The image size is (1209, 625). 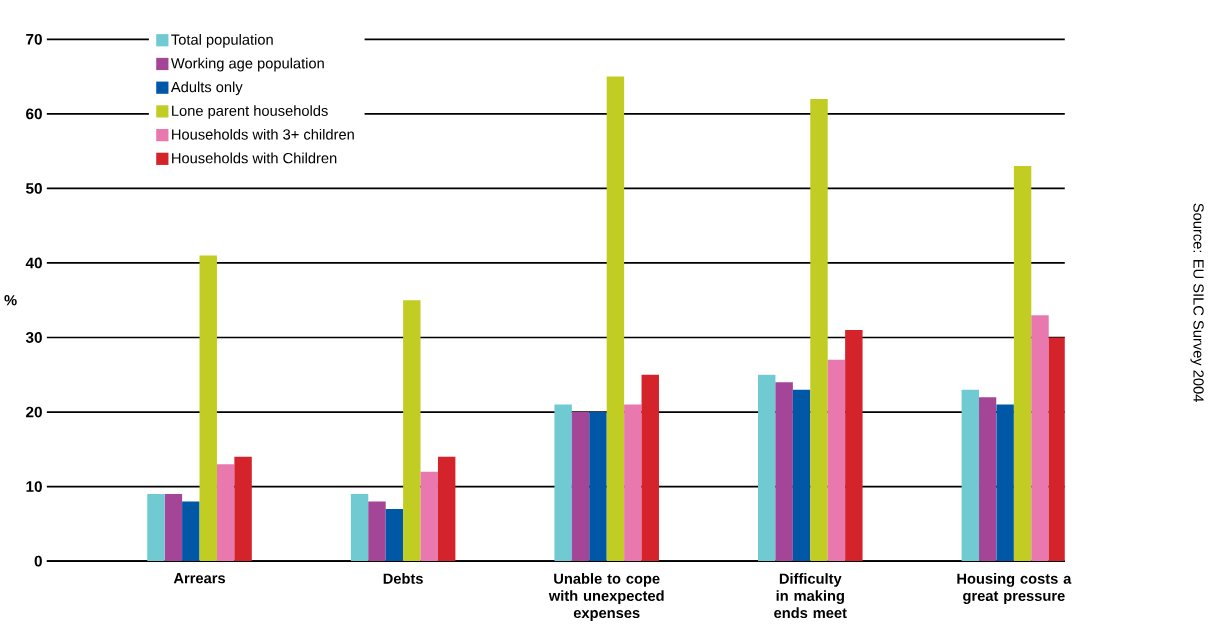 What do you see at coordinates (38, 561) in the screenshot?
I see `y-tick-label: 0` at bounding box center [38, 561].